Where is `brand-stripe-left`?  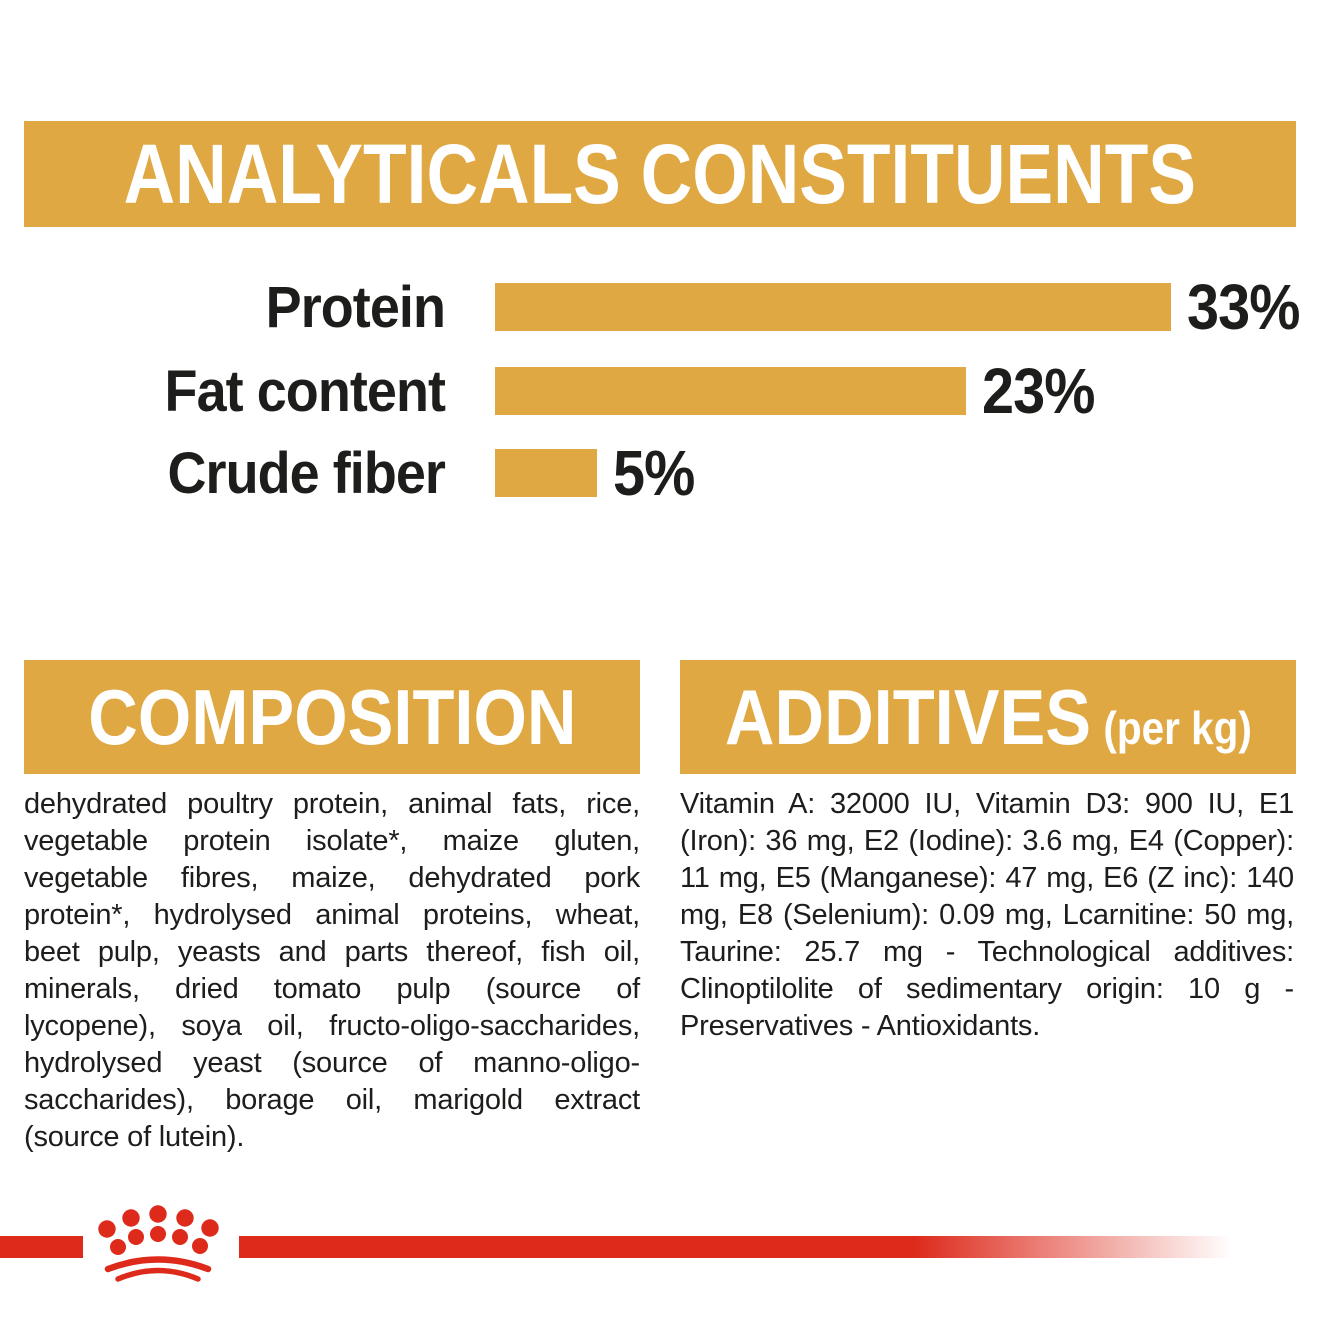
brand-stripe-left is located at coordinates (41, 1247).